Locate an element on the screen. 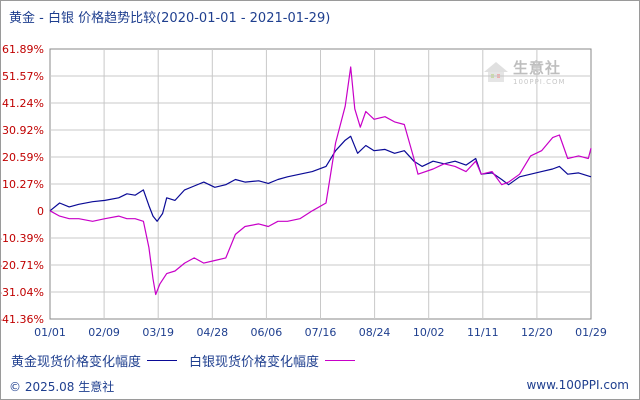 Image resolution: width=640 pixels, height=400 pixels. legend: 黄金现货价格变化幅度 白银现货价格变化幅度 is located at coordinates (187, 360).